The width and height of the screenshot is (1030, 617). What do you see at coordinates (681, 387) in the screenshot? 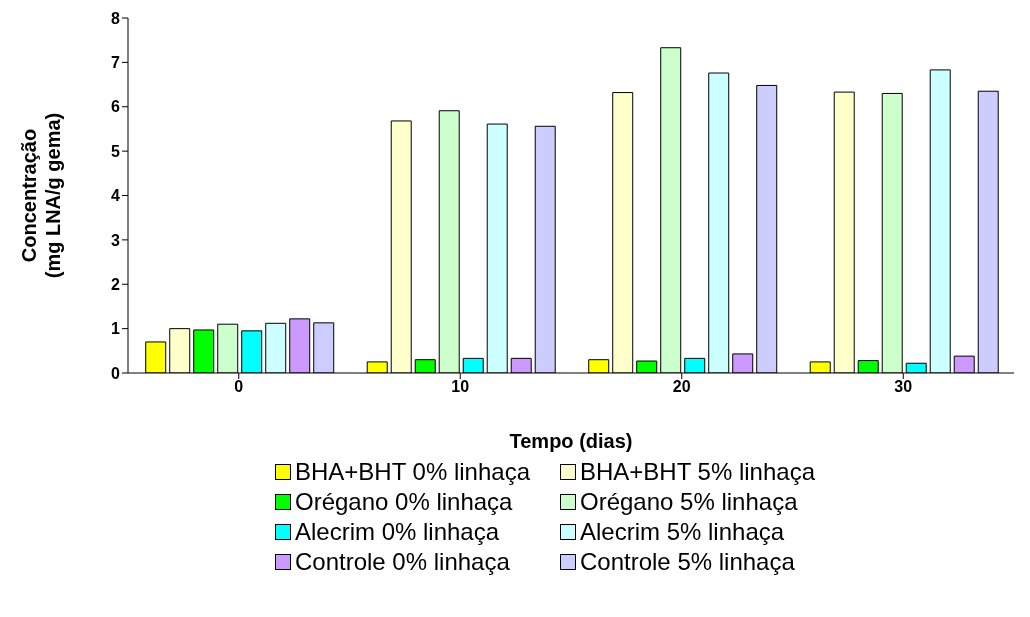
I see `x-tick-label: 20` at bounding box center [681, 387].